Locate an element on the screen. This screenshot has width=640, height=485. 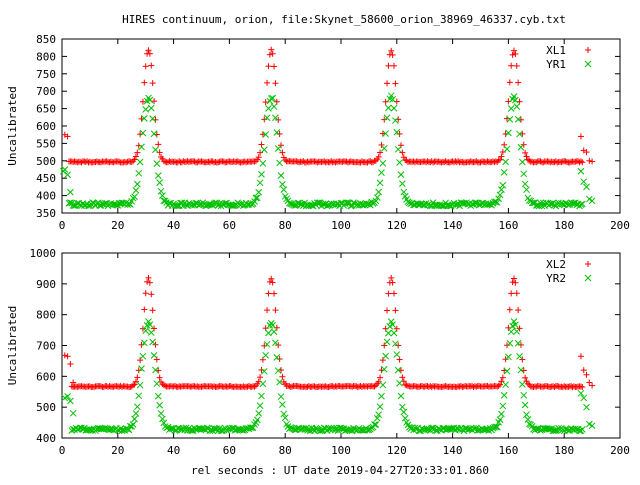
x-tick-label: 60 is located at coordinates (229, 225).